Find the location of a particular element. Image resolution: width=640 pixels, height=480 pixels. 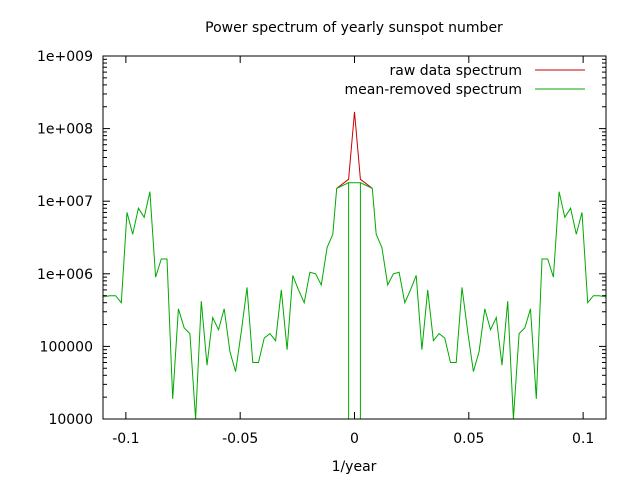

legend-label: raw data spectrum is located at coordinates (456, 71).